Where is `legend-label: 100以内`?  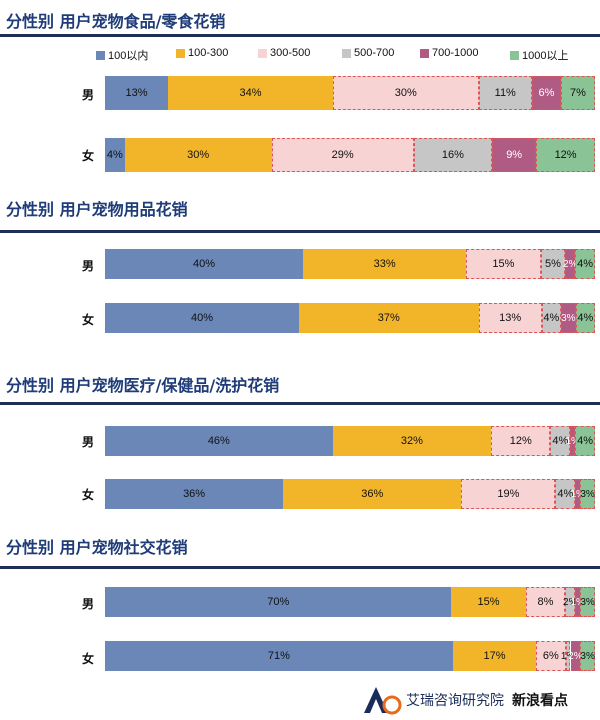 legend-label: 100以内 is located at coordinates (128, 56).